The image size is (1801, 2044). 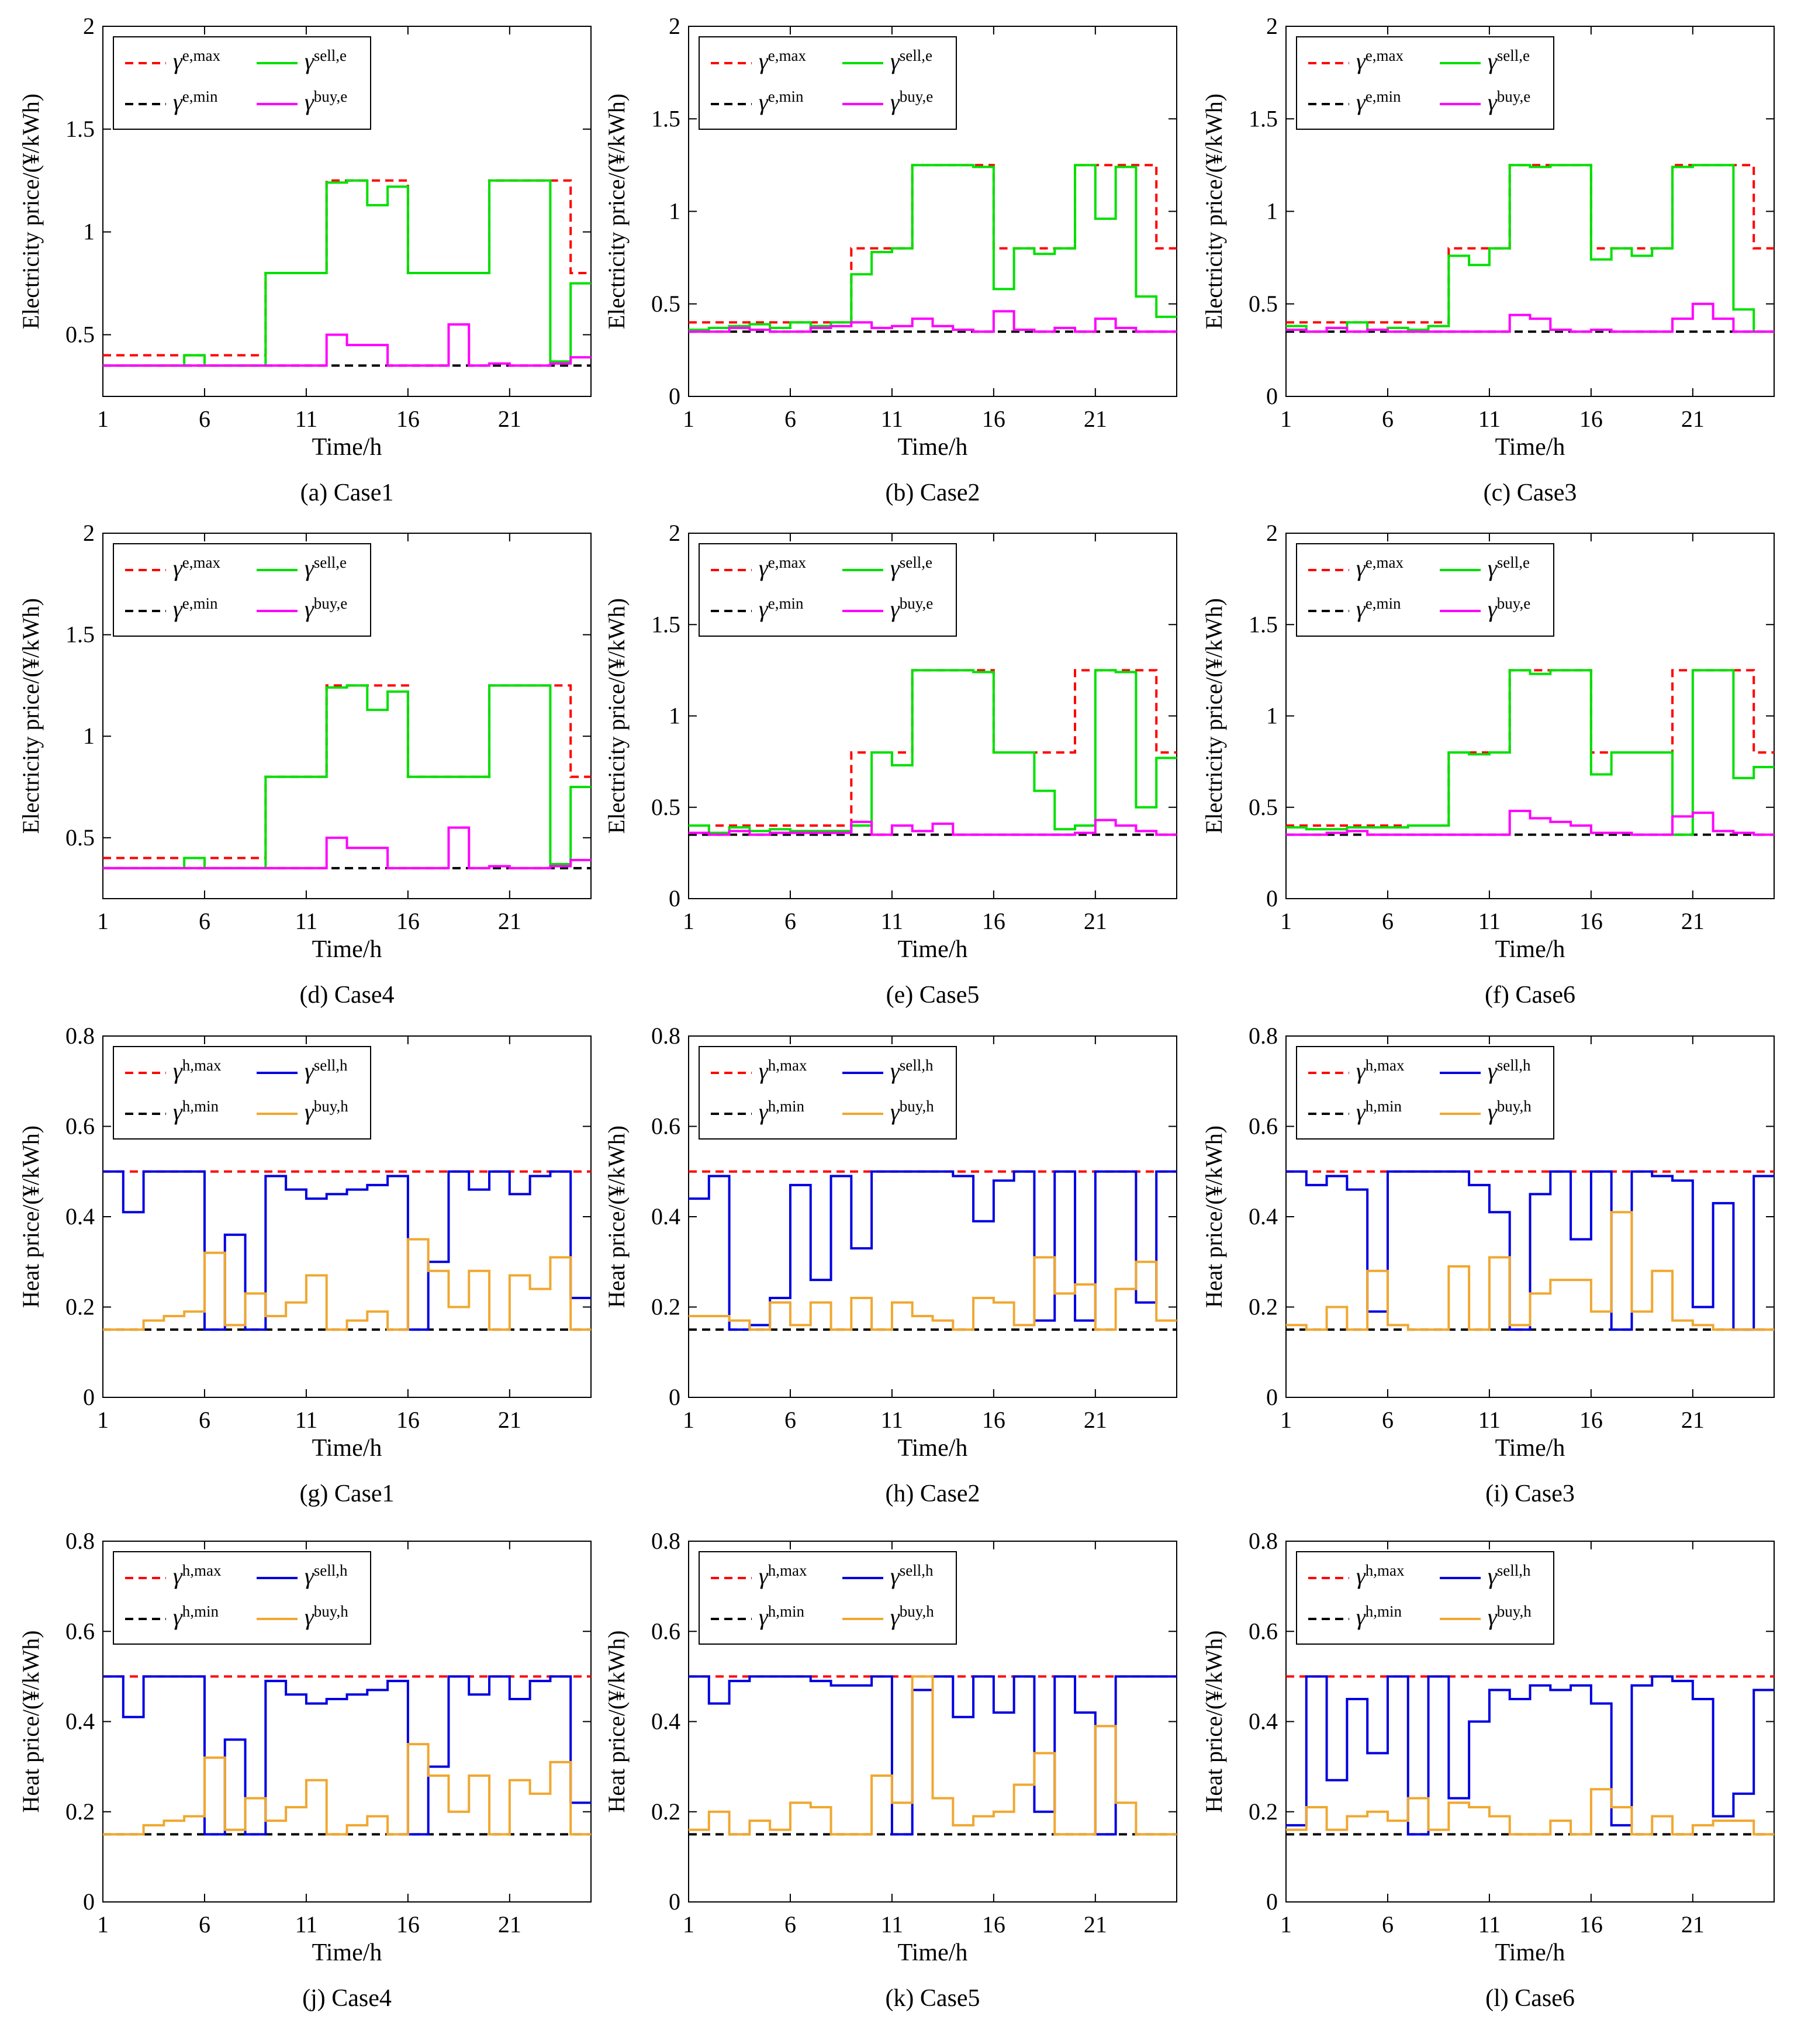 I want to click on panel-caption: (i) Case3, so click(x=1530, y=1493).